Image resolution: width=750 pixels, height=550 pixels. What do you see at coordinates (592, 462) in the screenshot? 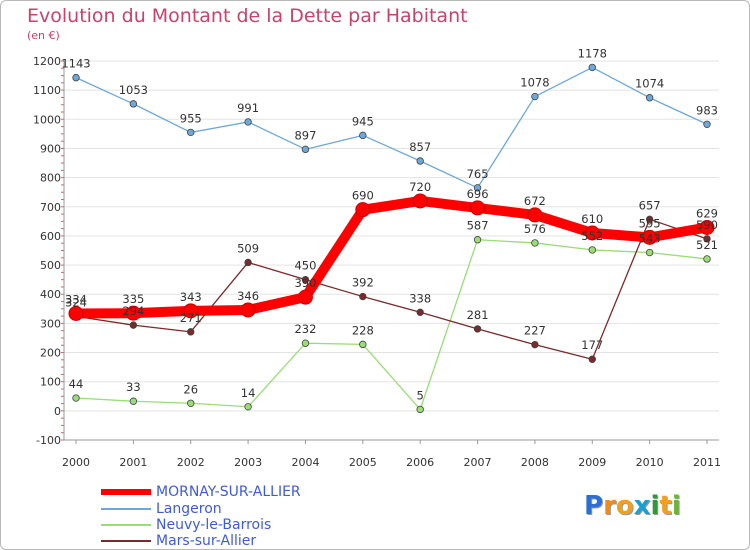
I see `x-tick-label: 2009` at bounding box center [592, 462].